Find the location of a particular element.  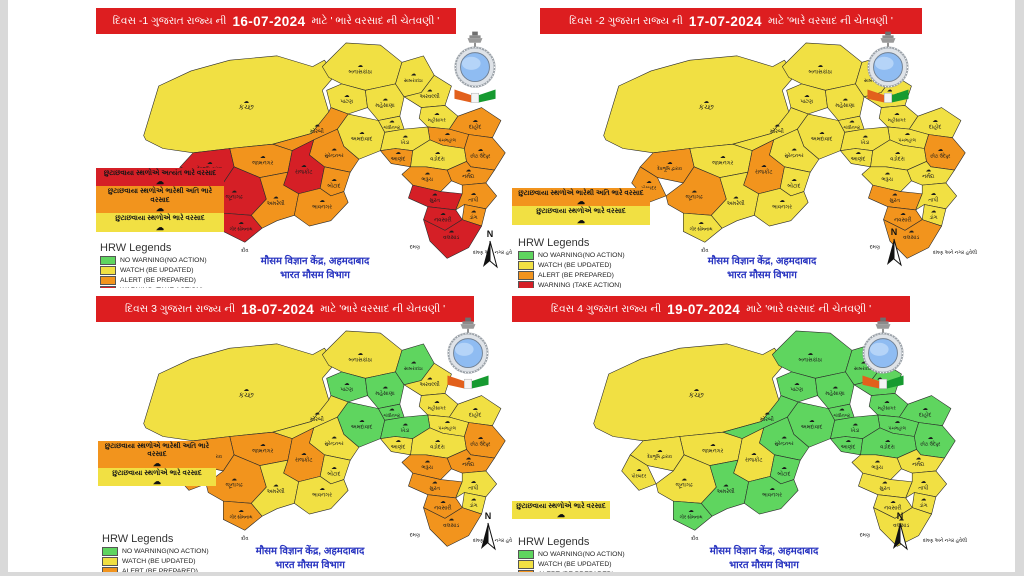

daman-note: દમણ is located at coordinates (415, 536).